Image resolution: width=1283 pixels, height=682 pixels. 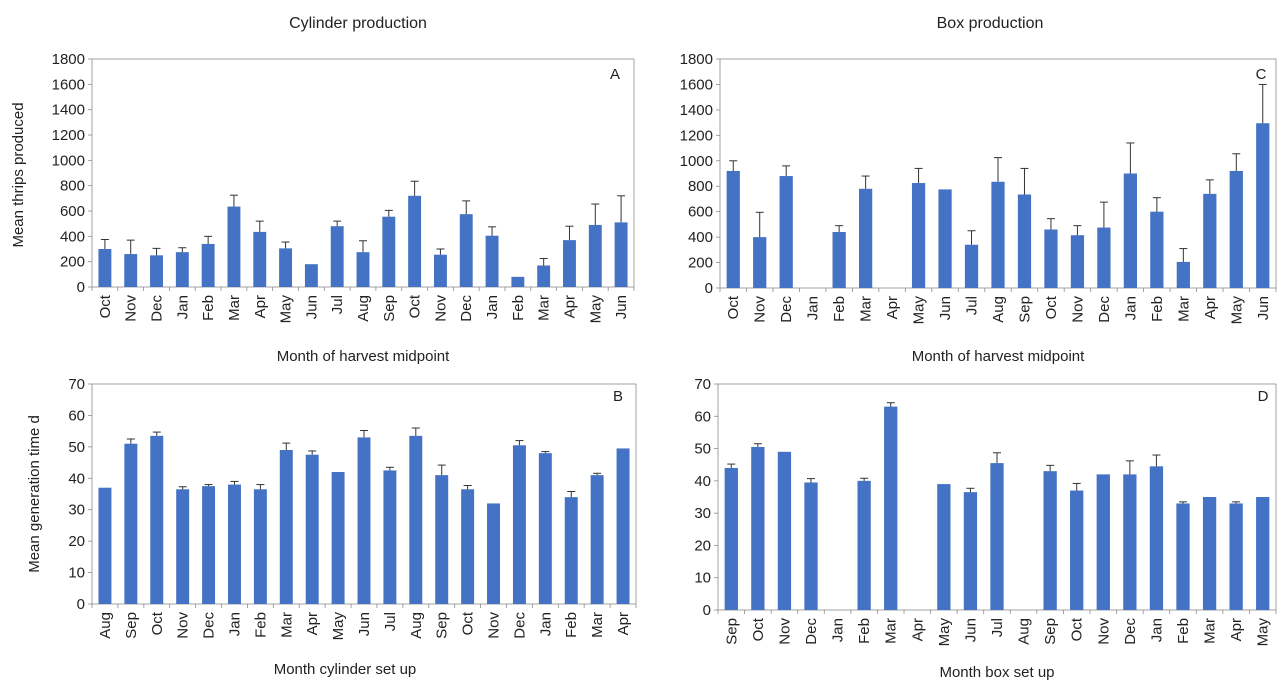 I want to click on panel-a-ytick-label: 0, so click(x=81, y=287).